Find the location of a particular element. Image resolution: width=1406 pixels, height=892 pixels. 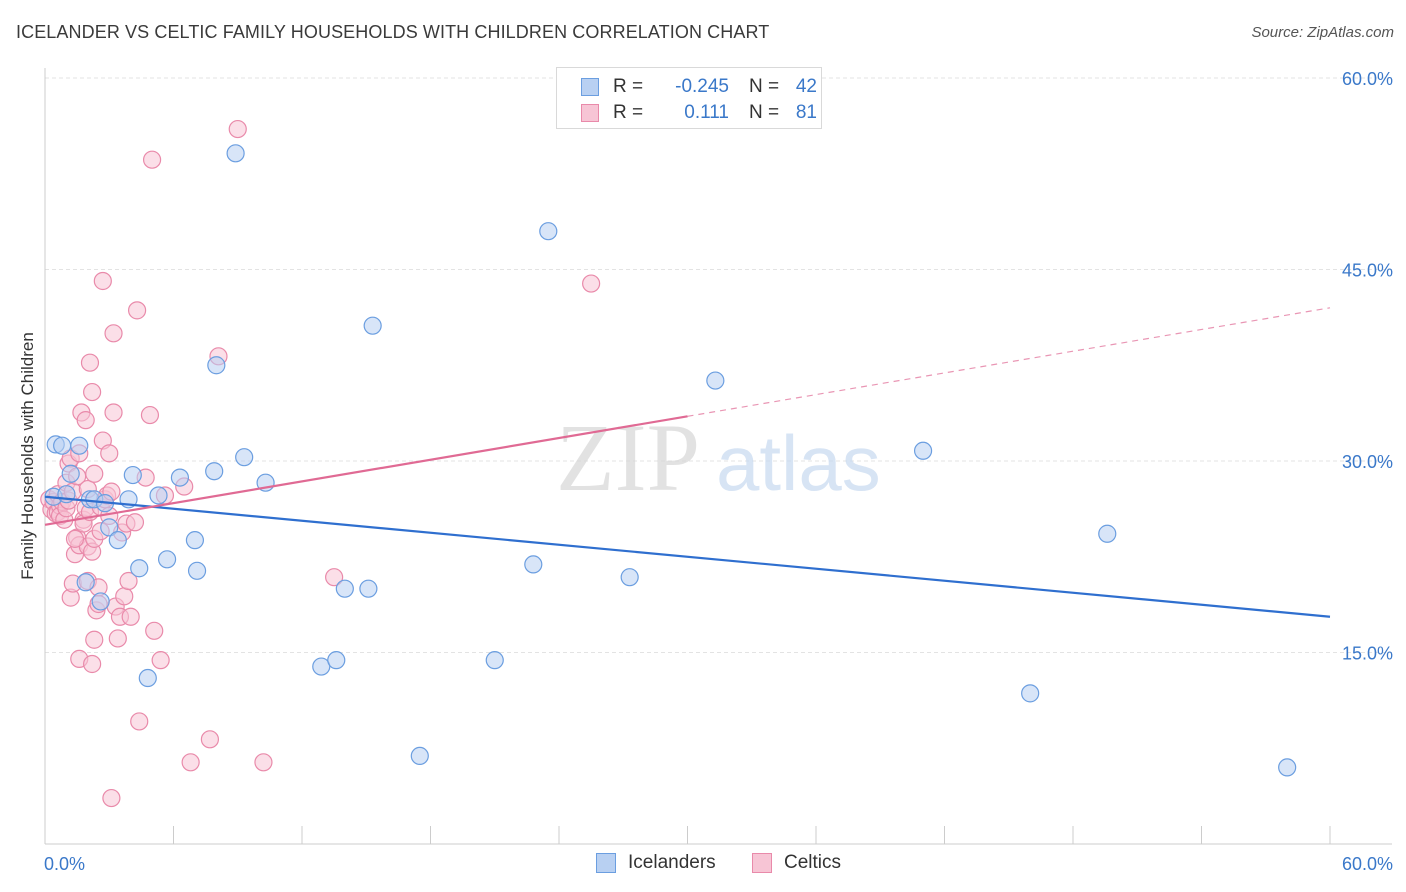

stats-legend: R = -0.245 N = 42 R = 0.111 N = 81 is located at coordinates (689, 98).